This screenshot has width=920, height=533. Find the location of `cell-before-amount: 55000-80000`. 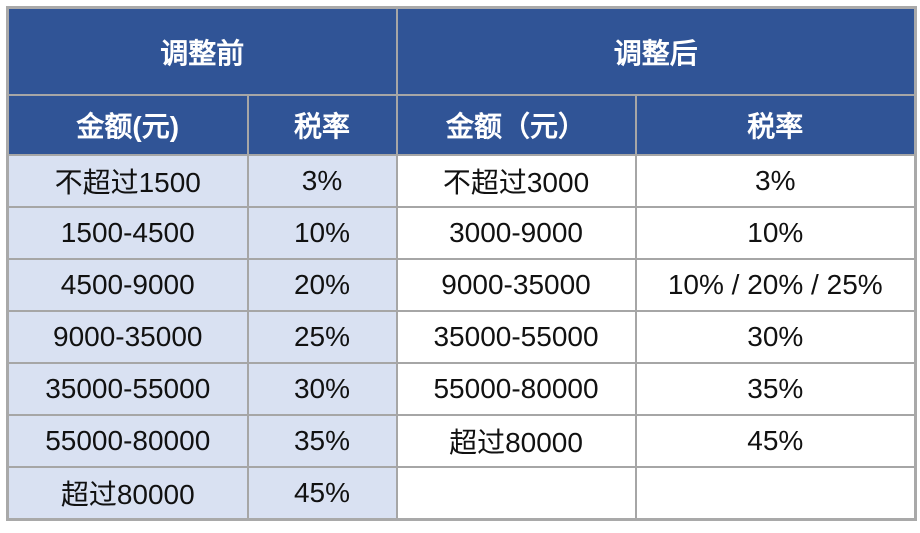

cell-before-amount: 55000-80000 is located at coordinates (127, 441).